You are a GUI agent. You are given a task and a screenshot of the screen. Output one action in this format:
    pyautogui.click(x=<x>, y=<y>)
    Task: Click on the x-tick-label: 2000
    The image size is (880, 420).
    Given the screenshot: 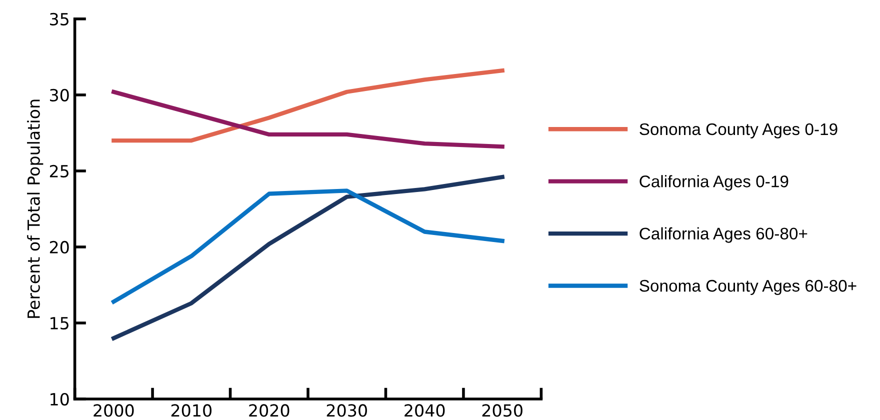 What is the action you would take?
    pyautogui.click(x=114, y=410)
    